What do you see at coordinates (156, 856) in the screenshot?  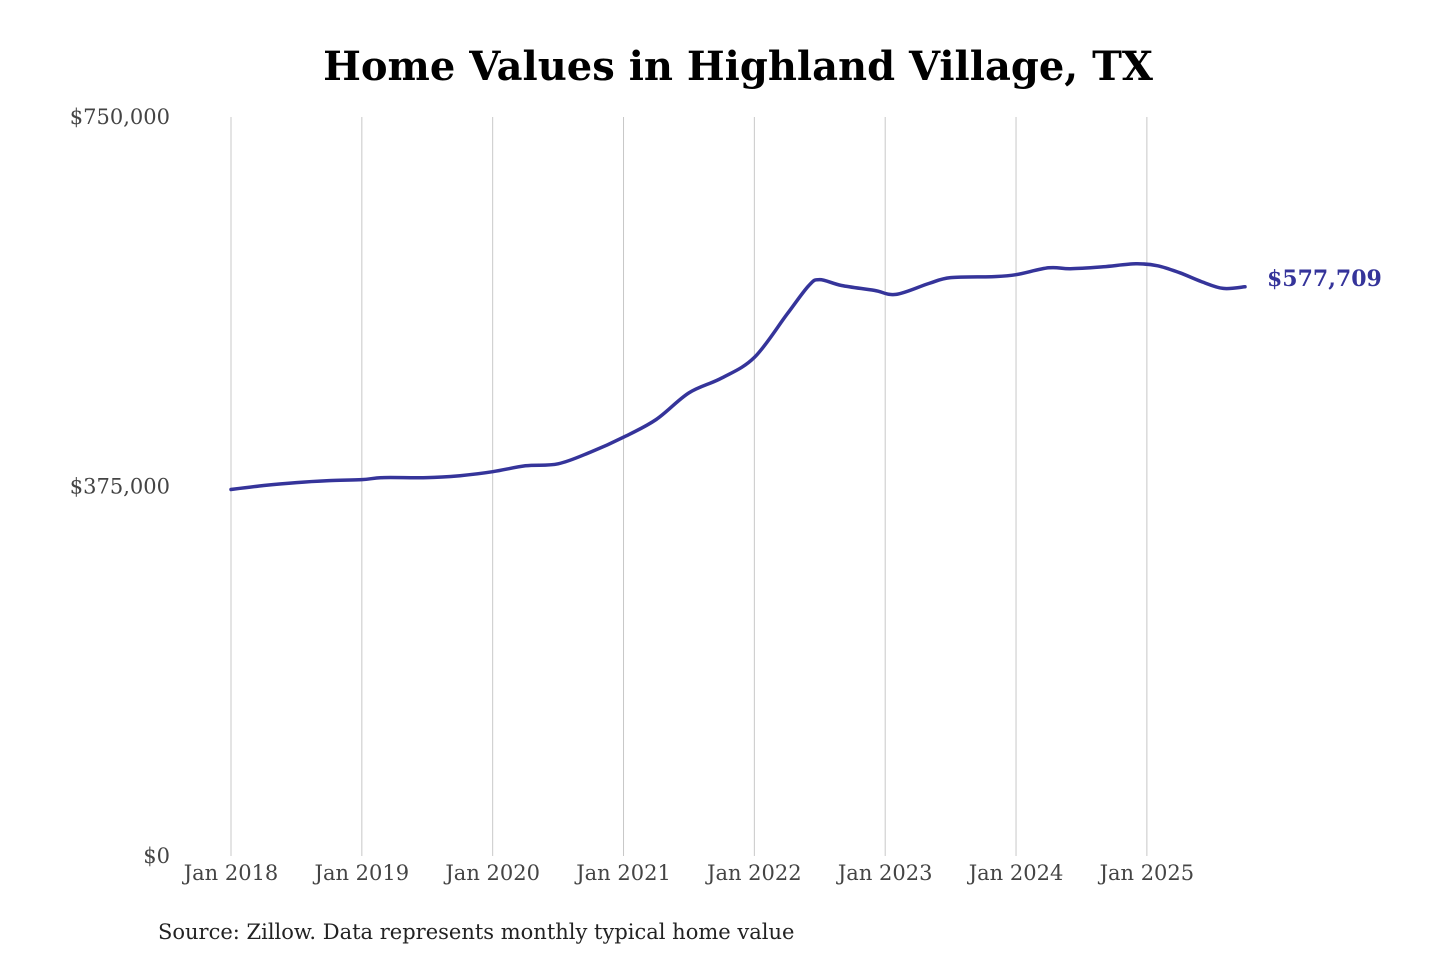 I see `y-tick-label: $0` at bounding box center [156, 856].